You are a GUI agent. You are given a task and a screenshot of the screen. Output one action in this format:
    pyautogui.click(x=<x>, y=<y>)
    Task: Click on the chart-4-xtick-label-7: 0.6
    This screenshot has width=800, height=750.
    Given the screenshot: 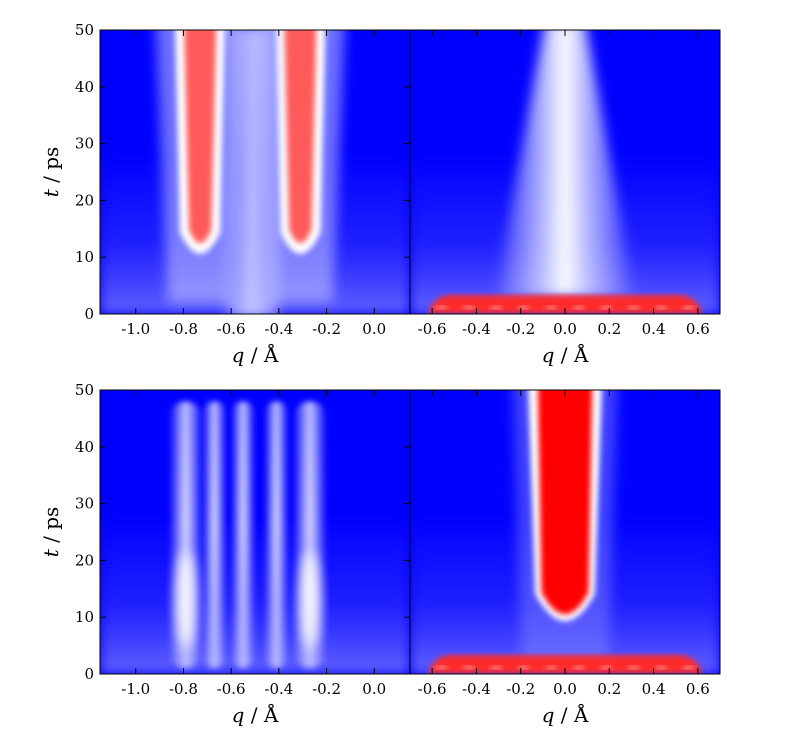 What is the action you would take?
    pyautogui.click(x=698, y=689)
    